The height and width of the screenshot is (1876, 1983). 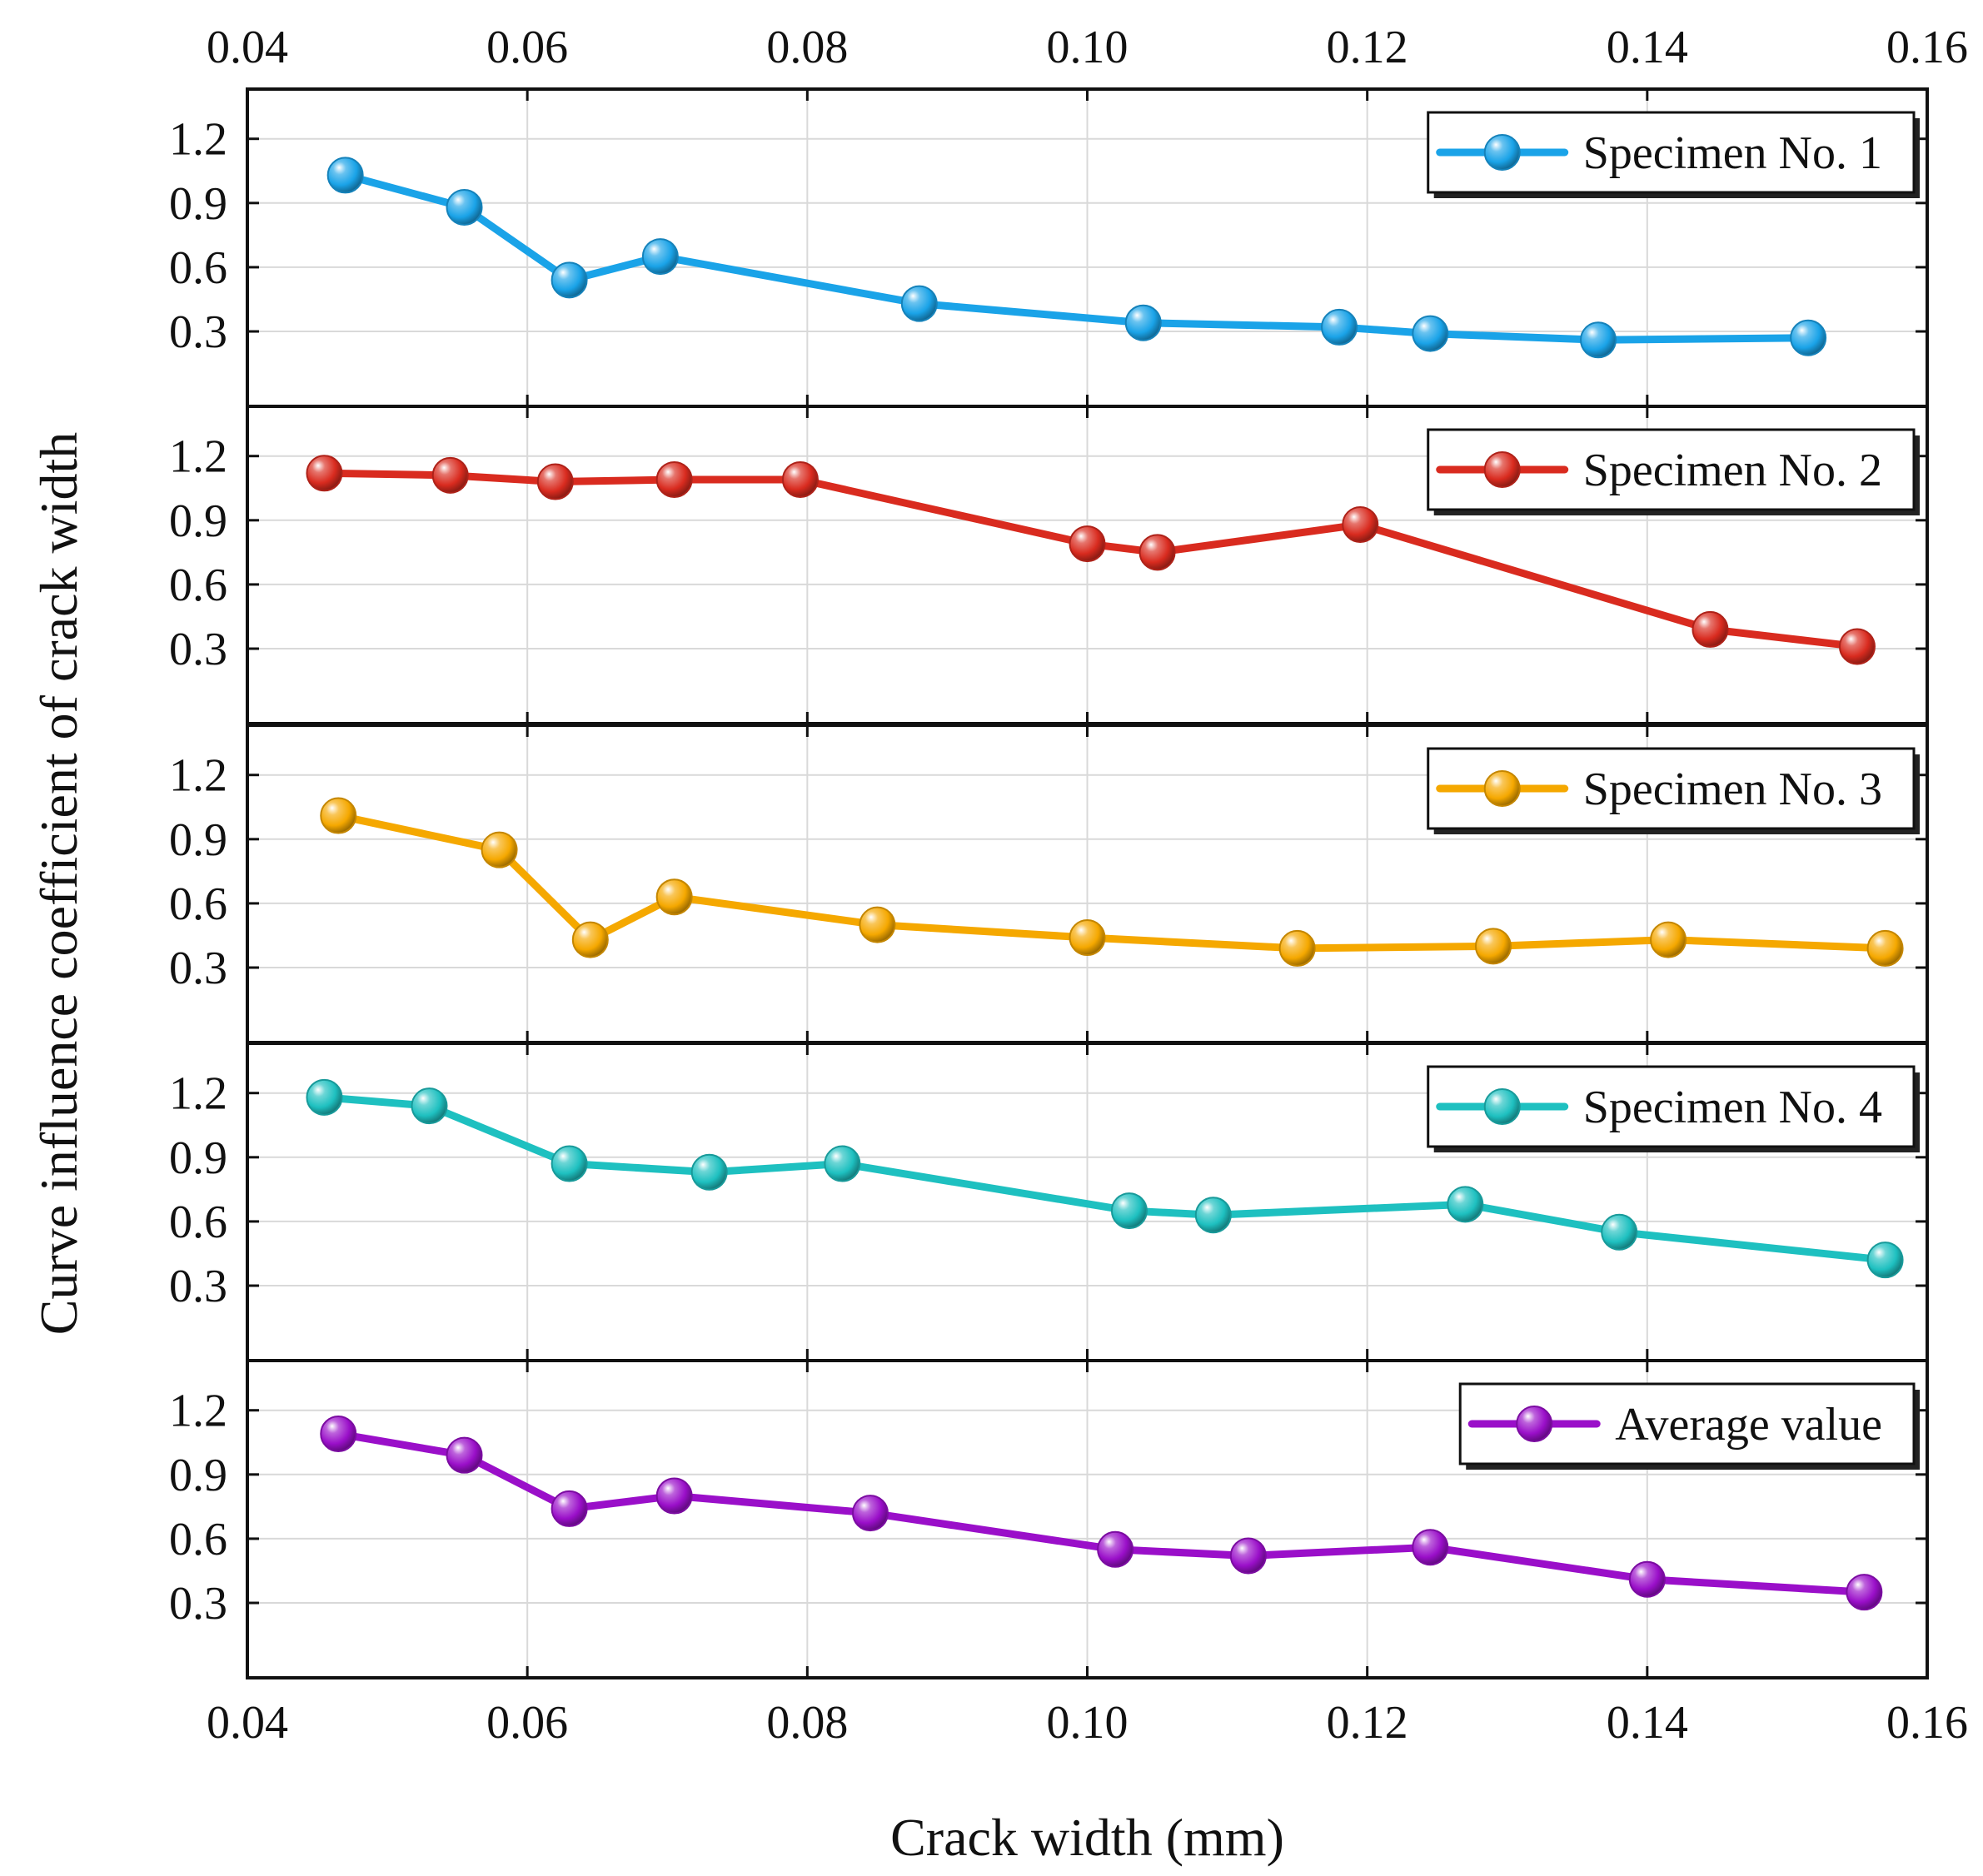 I want to click on x-tick-label-bottom: 0.14, so click(x=1647, y=1723).